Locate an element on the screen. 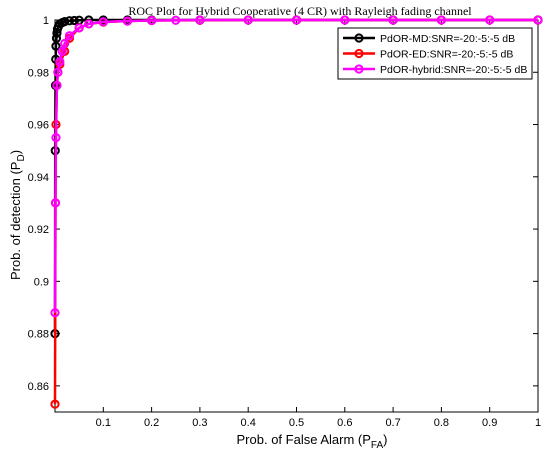 The width and height of the screenshot is (550, 457). x-axis-label-main: Prob. of False Alarm (P is located at coordinates (304, 439).